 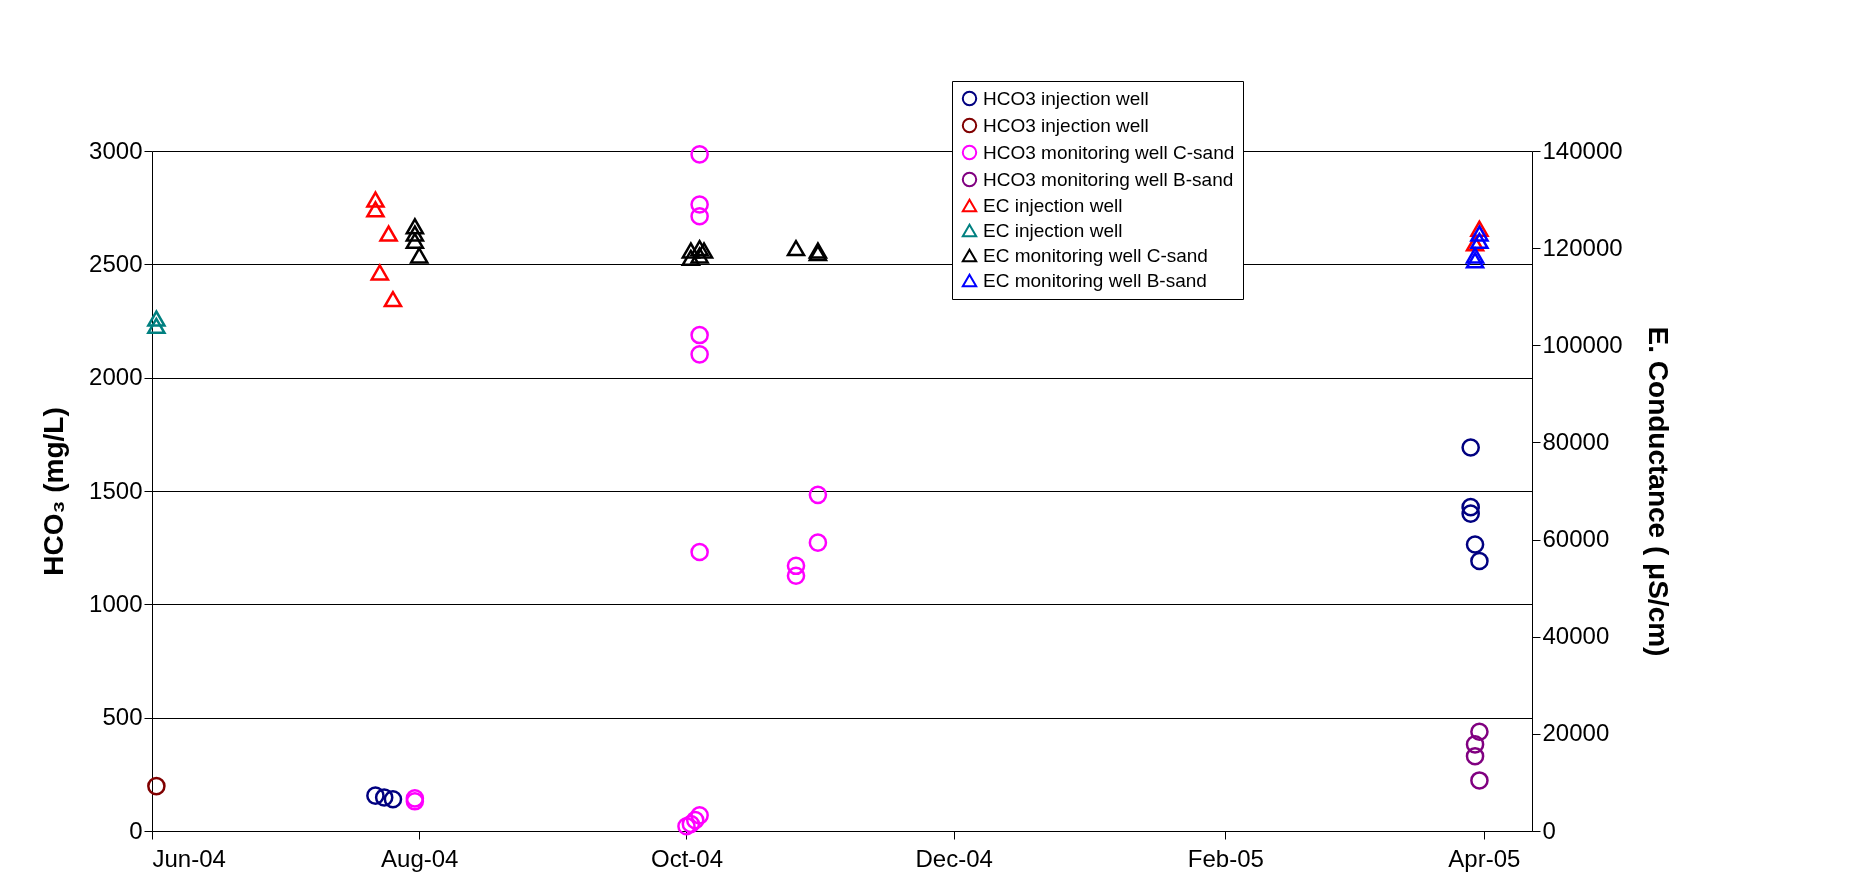 What do you see at coordinates (1095, 255) in the screenshot?
I see `legend-label: EC monitoring well C-sand` at bounding box center [1095, 255].